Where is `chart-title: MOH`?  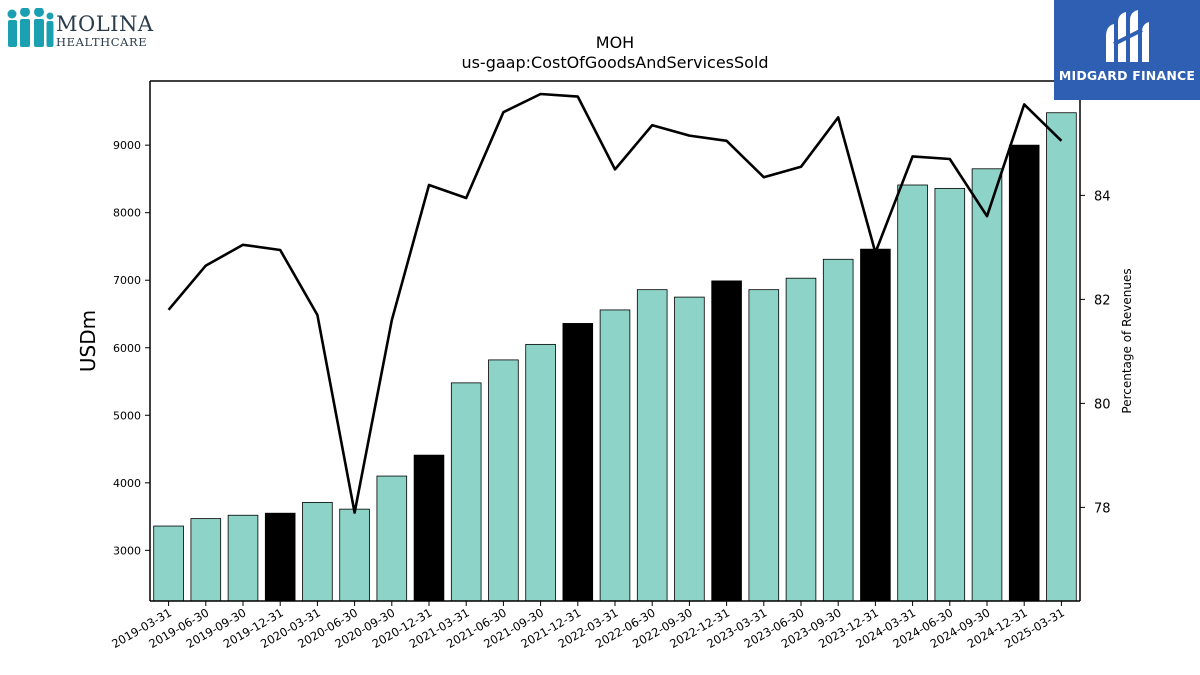
chart-title: MOH is located at coordinates (615, 42).